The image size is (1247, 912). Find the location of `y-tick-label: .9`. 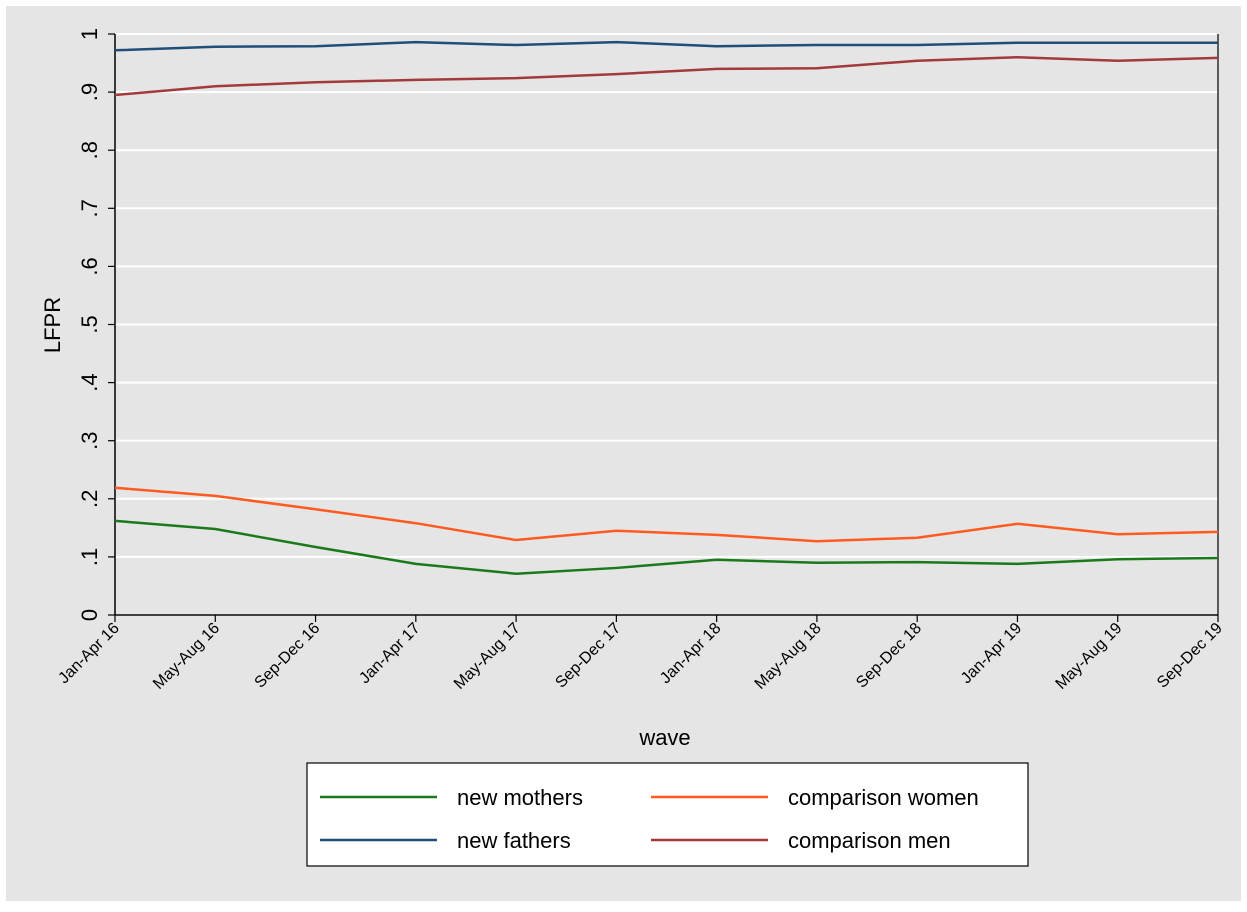

y-tick-label: .9 is located at coordinates (89, 92).